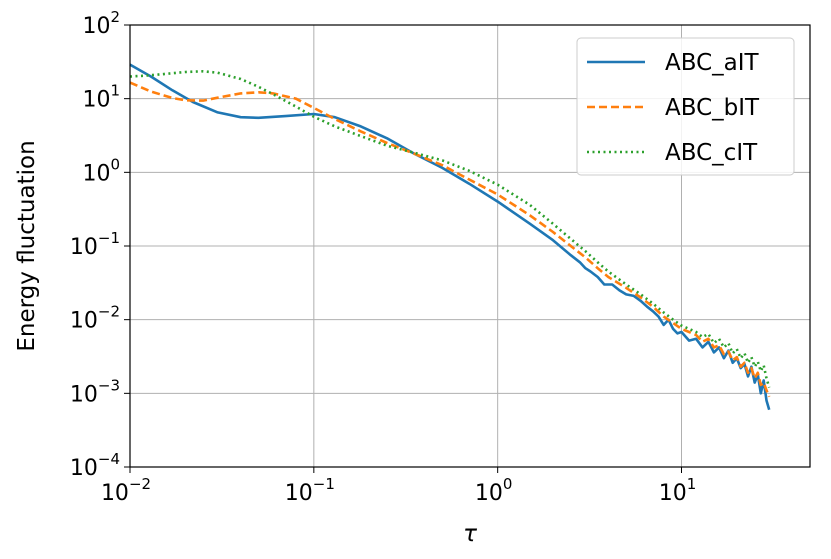 The width and height of the screenshot is (831, 559). I want to click on y-tick-label: 10¹, so click(101, 97).